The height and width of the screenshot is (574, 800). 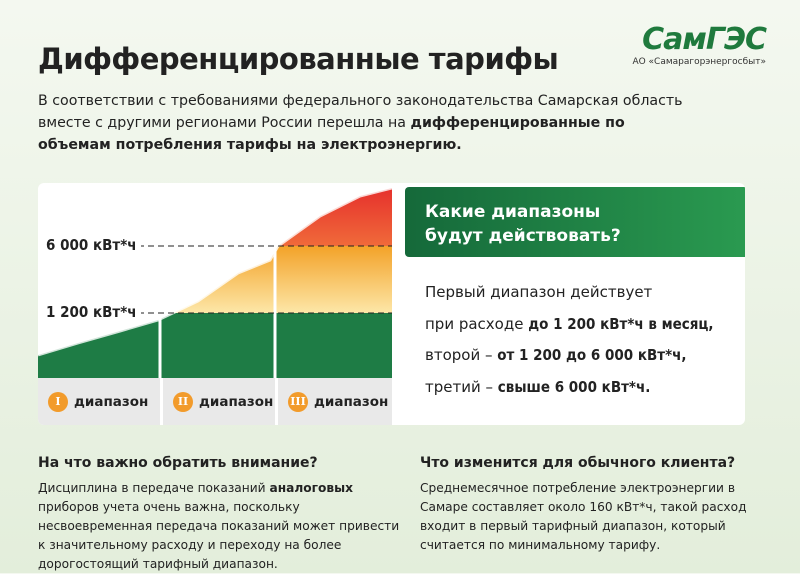 What do you see at coordinates (152, 488) in the screenshot?
I see `note-text-part: Дисциплина в передаче показаний` at bounding box center [152, 488].